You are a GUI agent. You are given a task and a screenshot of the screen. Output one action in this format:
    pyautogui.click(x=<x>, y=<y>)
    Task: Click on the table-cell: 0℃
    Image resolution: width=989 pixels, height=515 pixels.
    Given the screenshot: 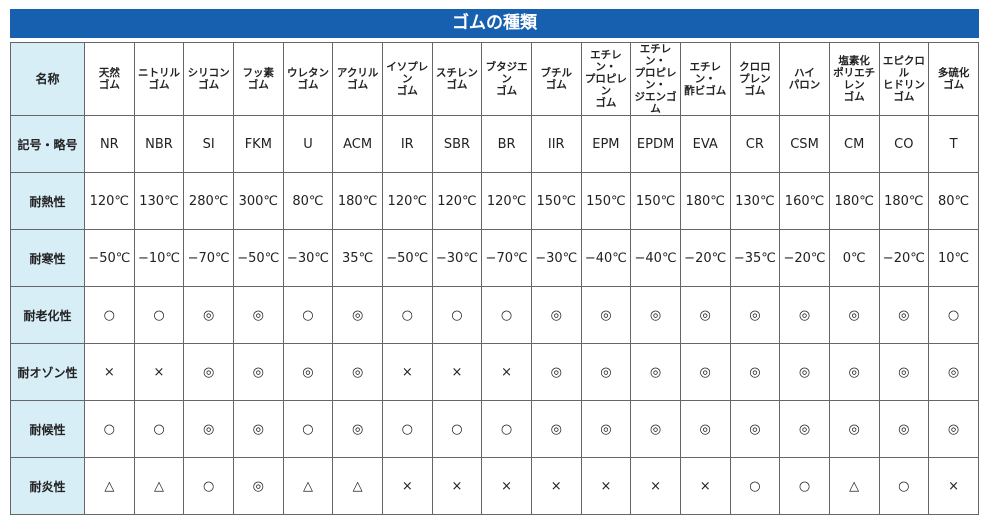 What is the action you would take?
    pyautogui.click(x=854, y=258)
    